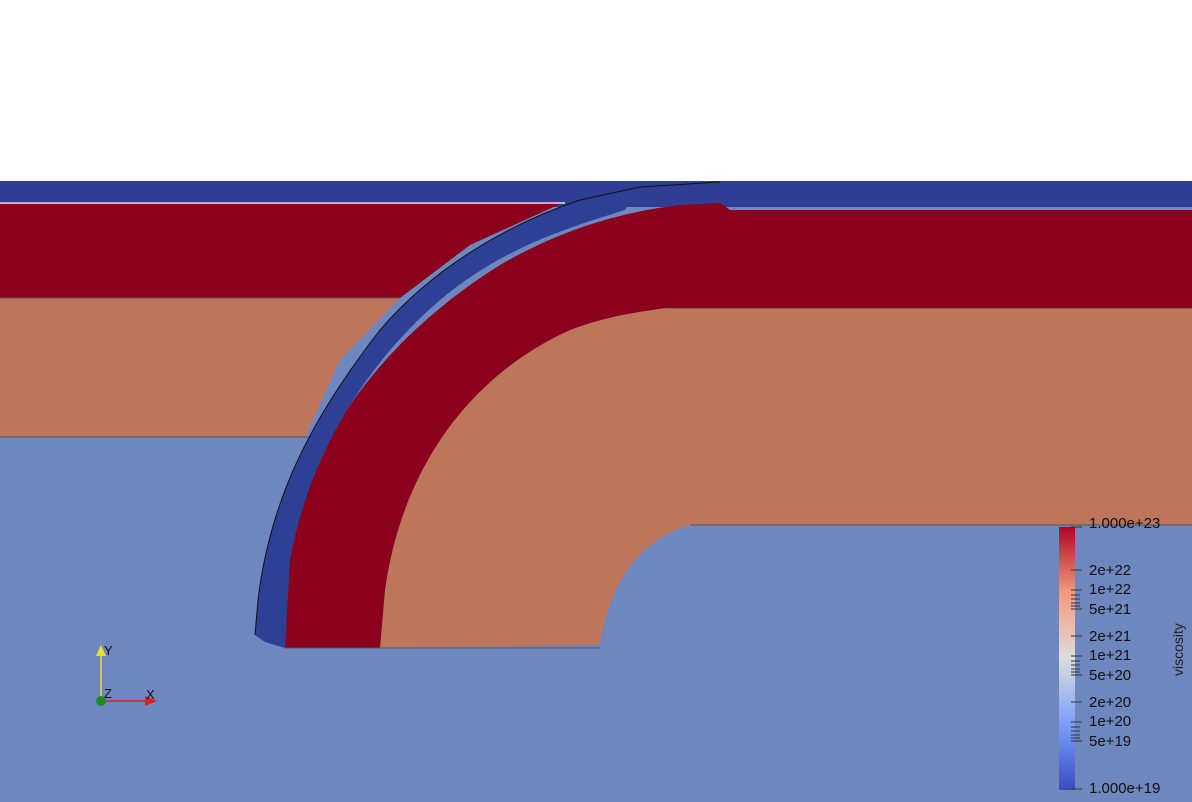 Image resolution: width=1192 pixels, height=802 pixels. Describe the element at coordinates (1110, 636) in the screenshot. I see `colorbar-label: 2e+21` at that location.